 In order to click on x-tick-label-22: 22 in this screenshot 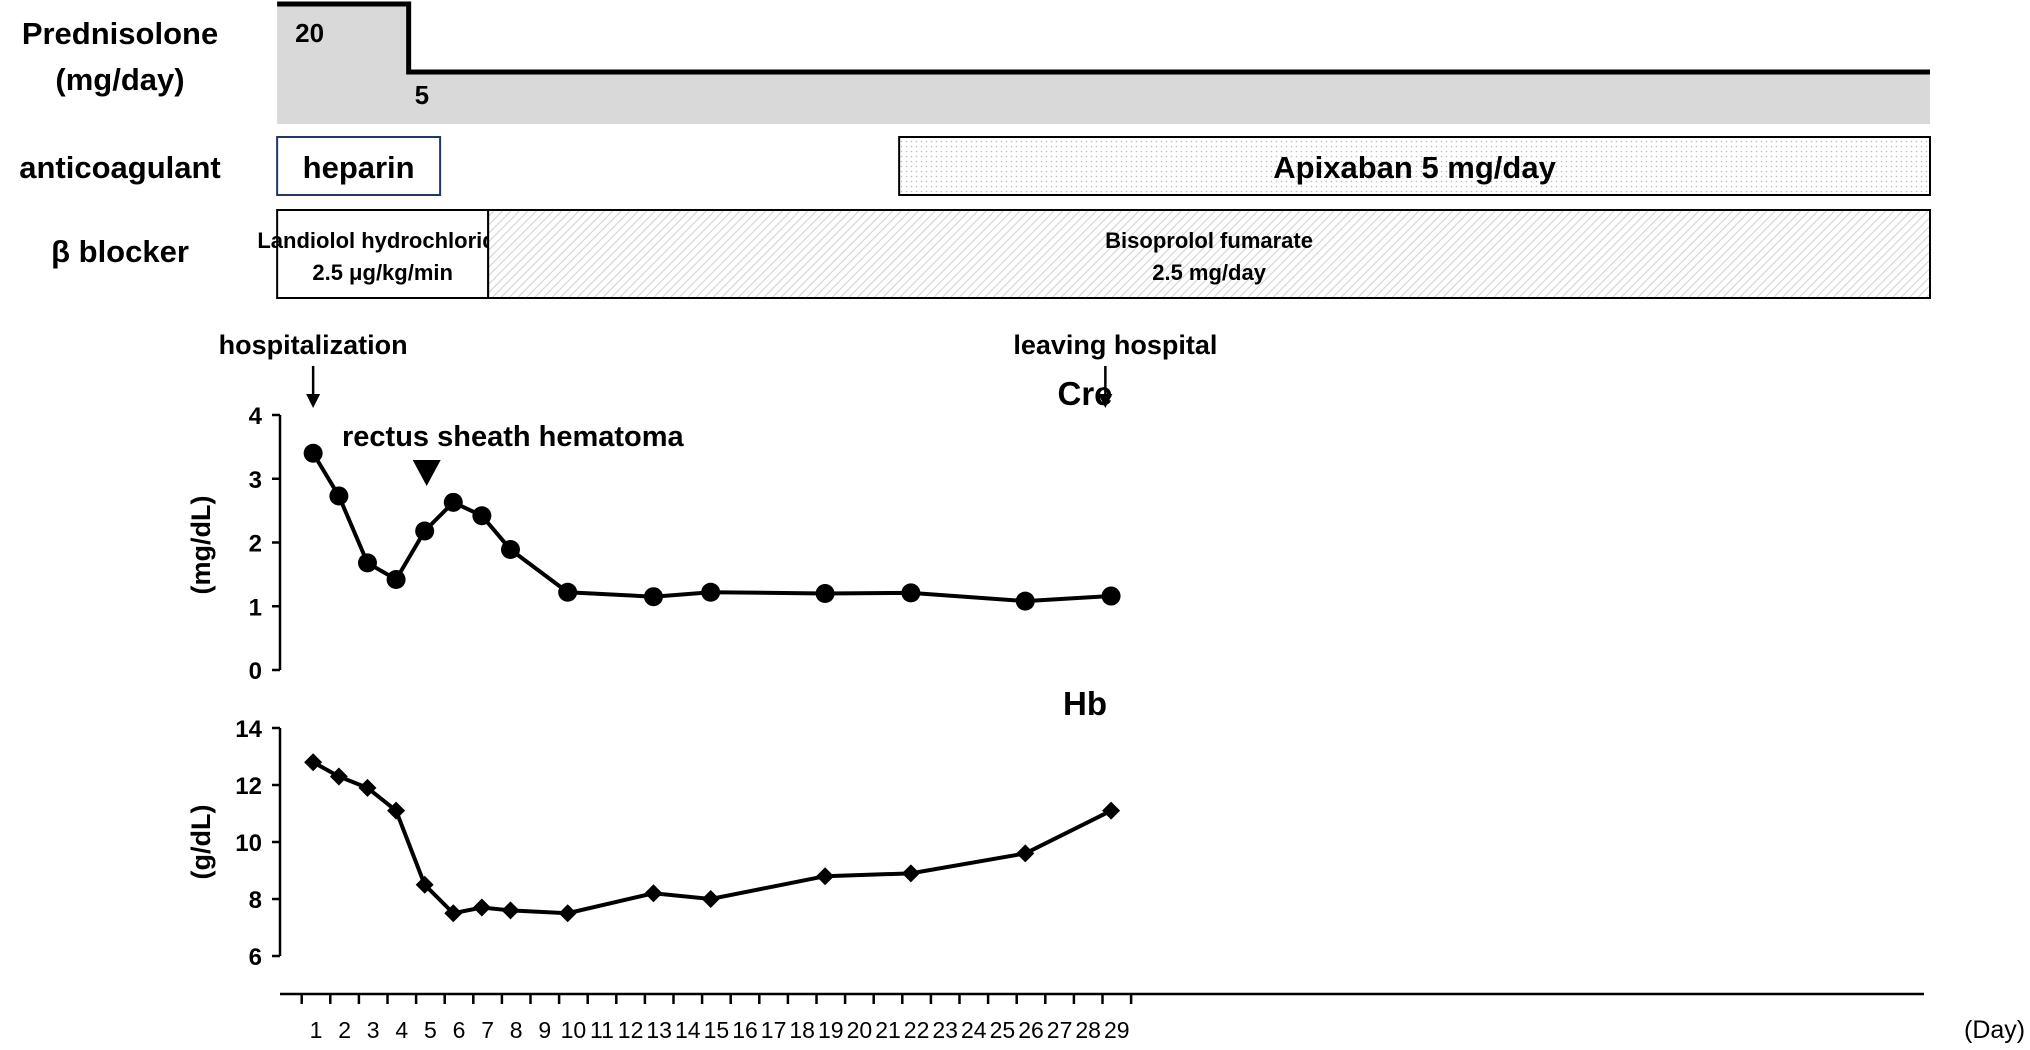, I will do `click(917, 1030)`.